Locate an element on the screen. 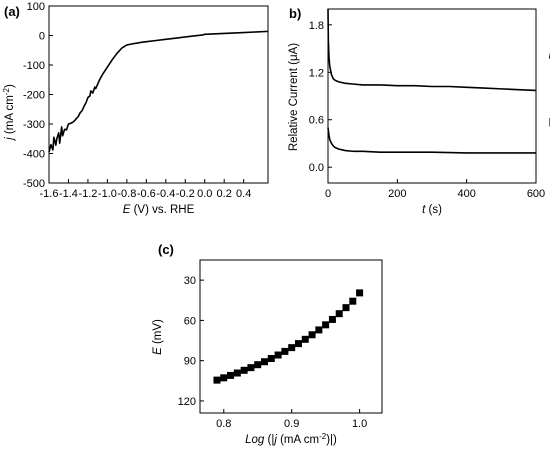 The image size is (550, 458). y-tick-label: -500 is located at coordinates (34, 184).